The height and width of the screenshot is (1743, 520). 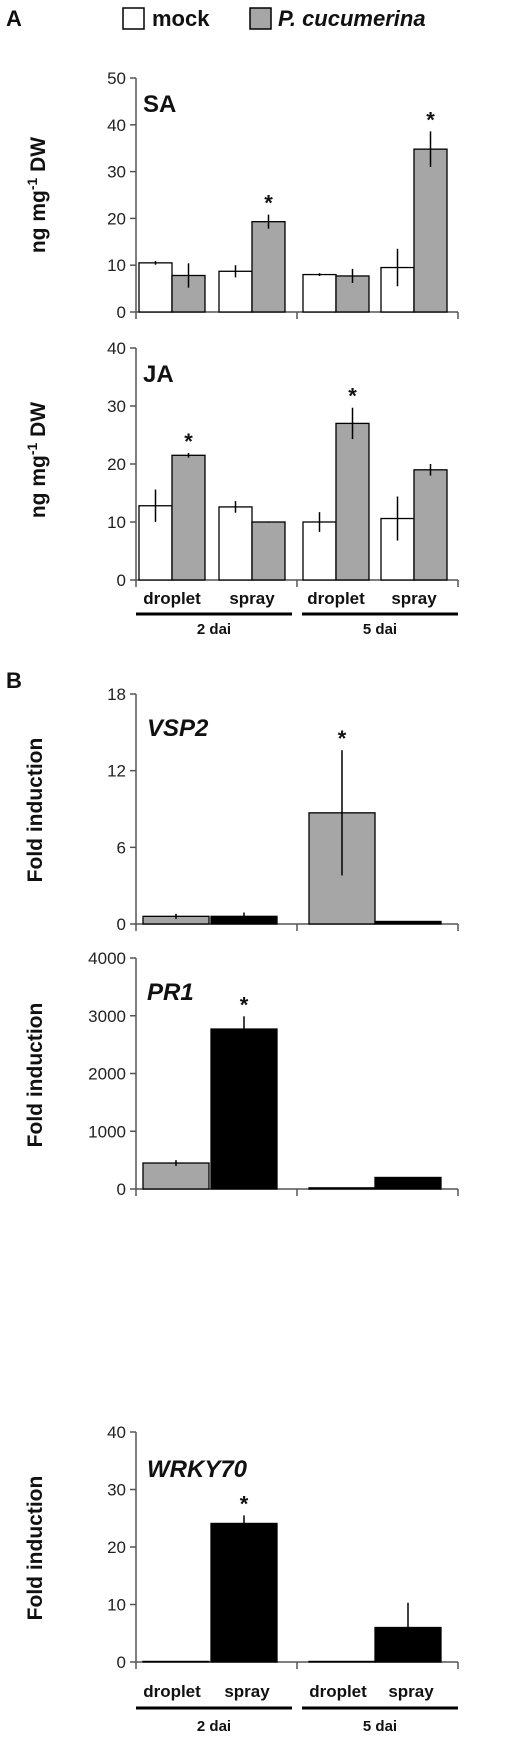 I want to click on y-tick-label: 12, so click(x=116, y=771).